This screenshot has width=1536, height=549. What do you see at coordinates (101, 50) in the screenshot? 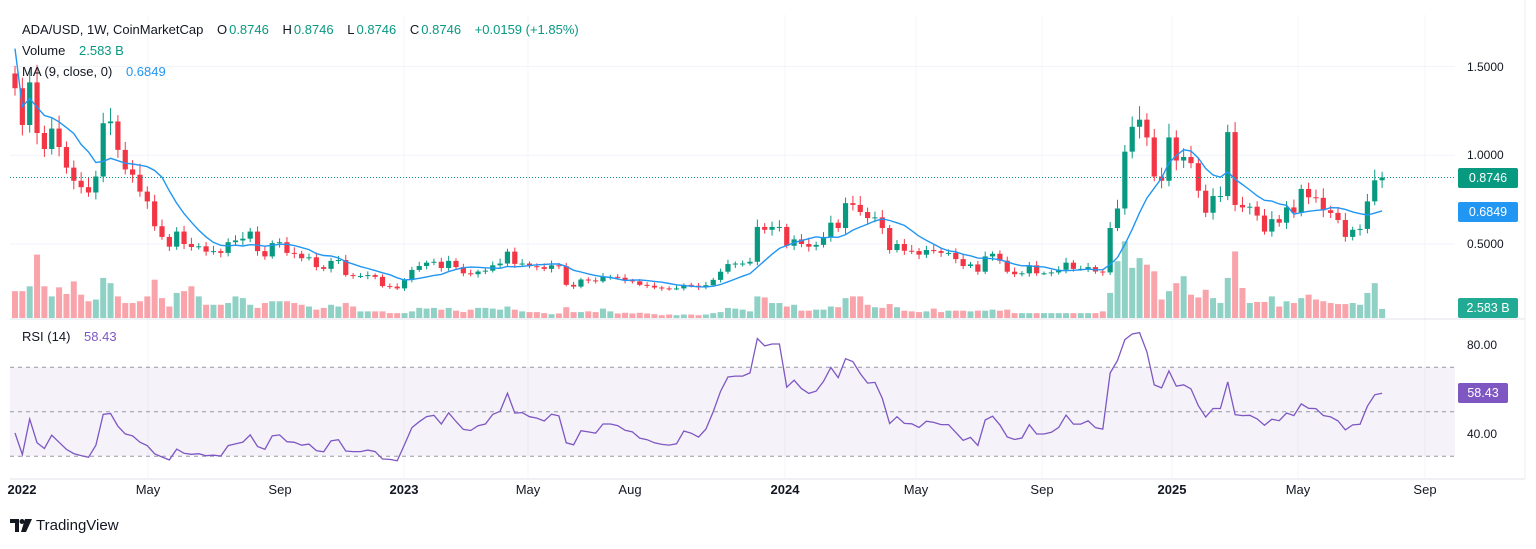
I see `volume-value: 2.583 B` at bounding box center [101, 50].